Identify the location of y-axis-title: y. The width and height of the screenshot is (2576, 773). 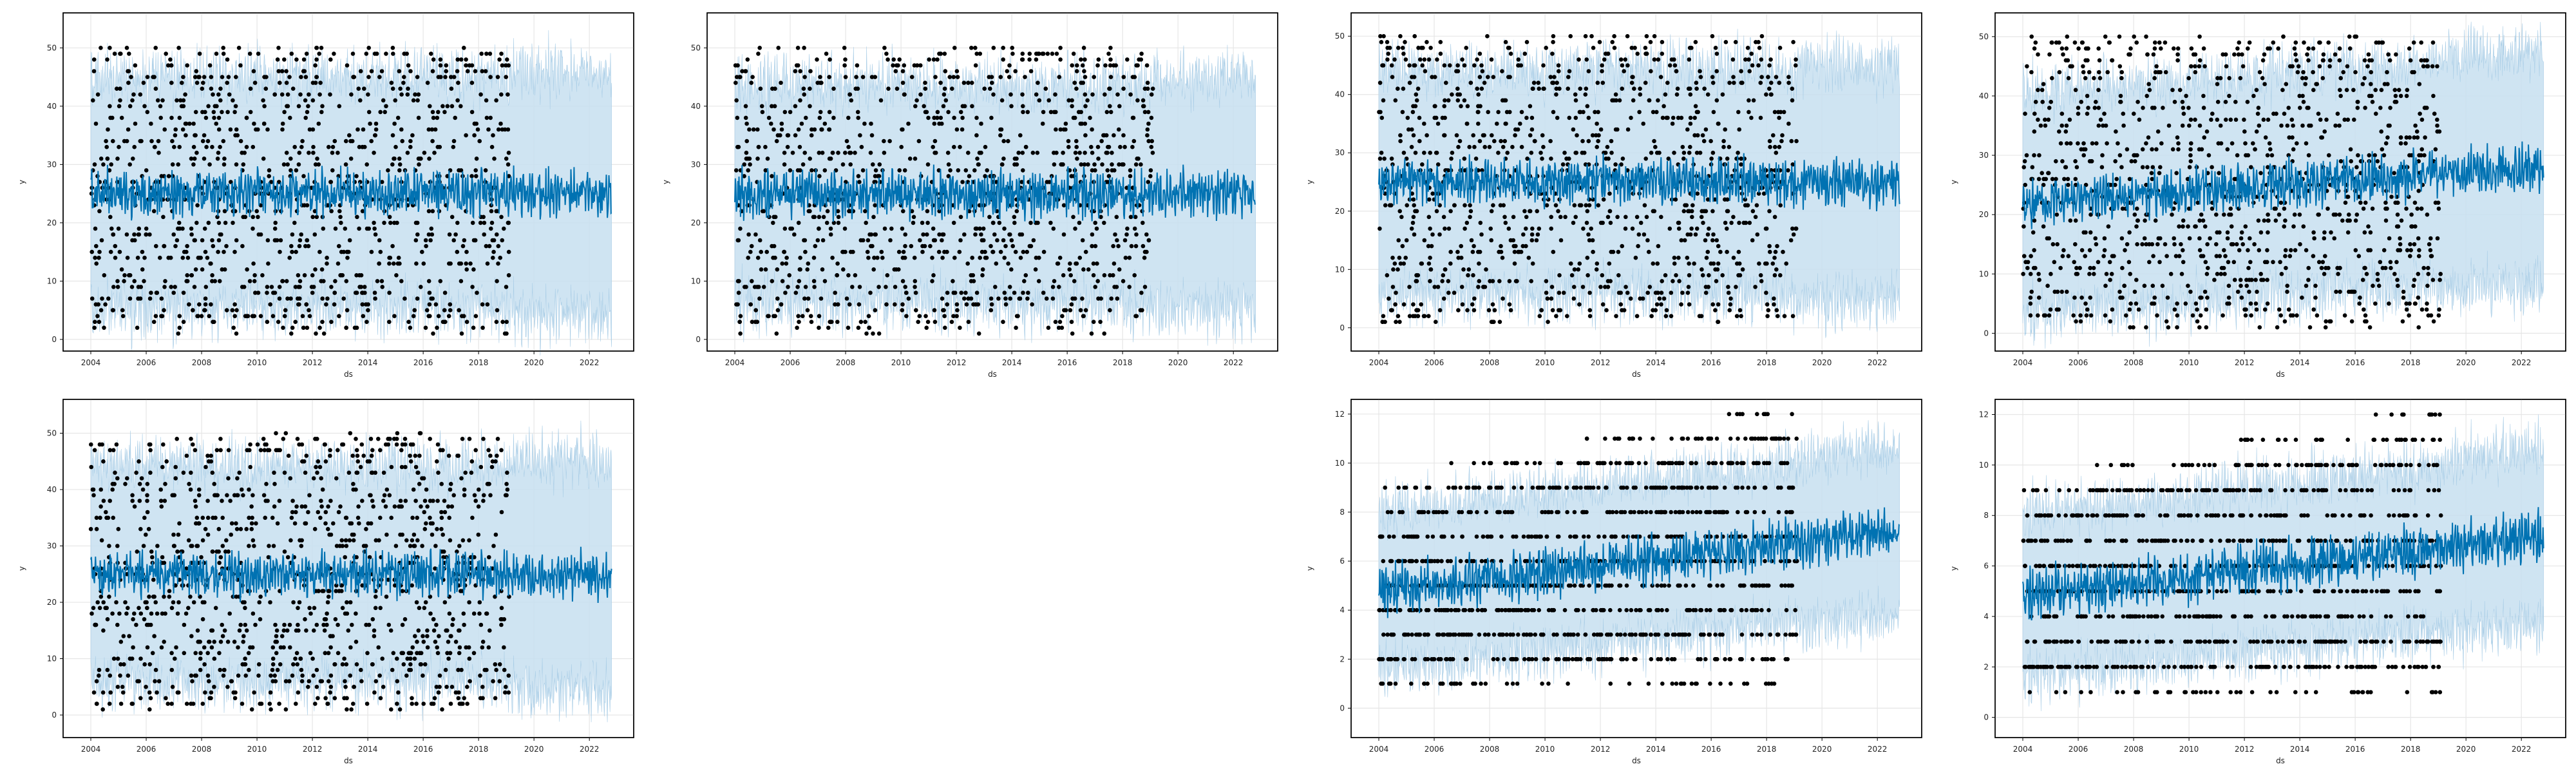
(22, 182).